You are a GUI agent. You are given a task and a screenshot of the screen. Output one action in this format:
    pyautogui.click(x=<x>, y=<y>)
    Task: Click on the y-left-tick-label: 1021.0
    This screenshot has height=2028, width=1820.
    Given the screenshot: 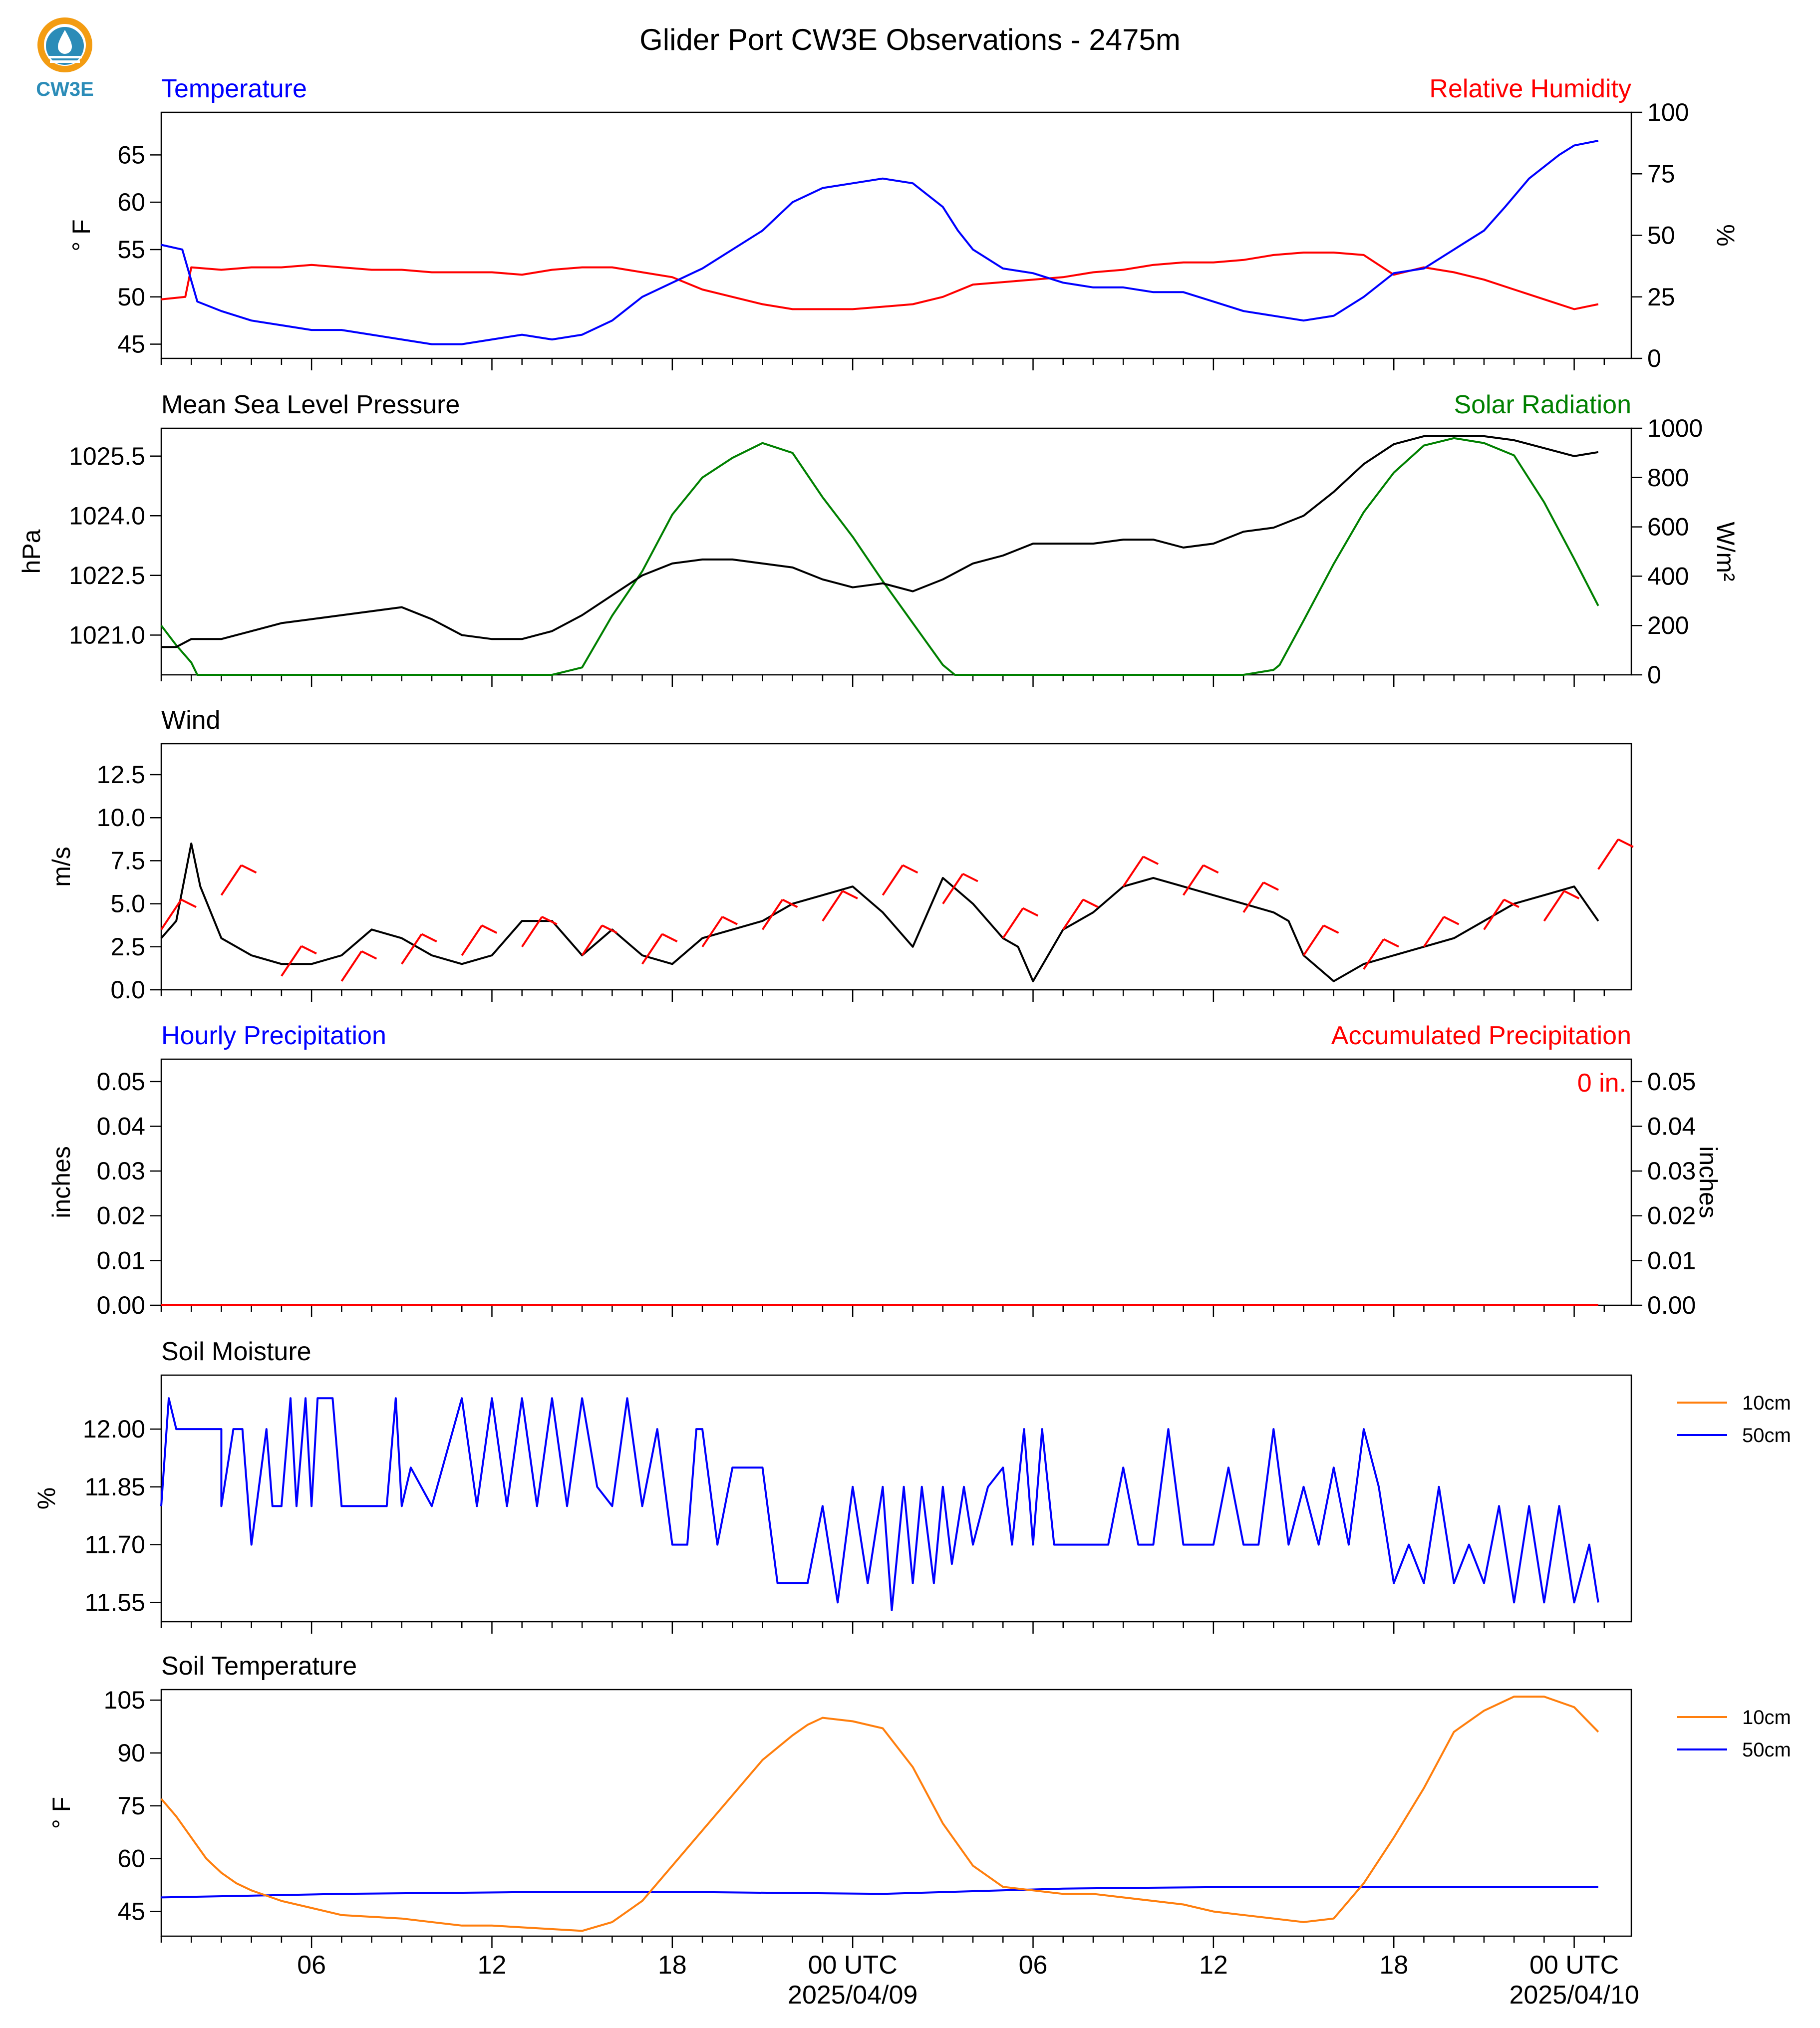 What is the action you would take?
    pyautogui.click(x=107, y=635)
    